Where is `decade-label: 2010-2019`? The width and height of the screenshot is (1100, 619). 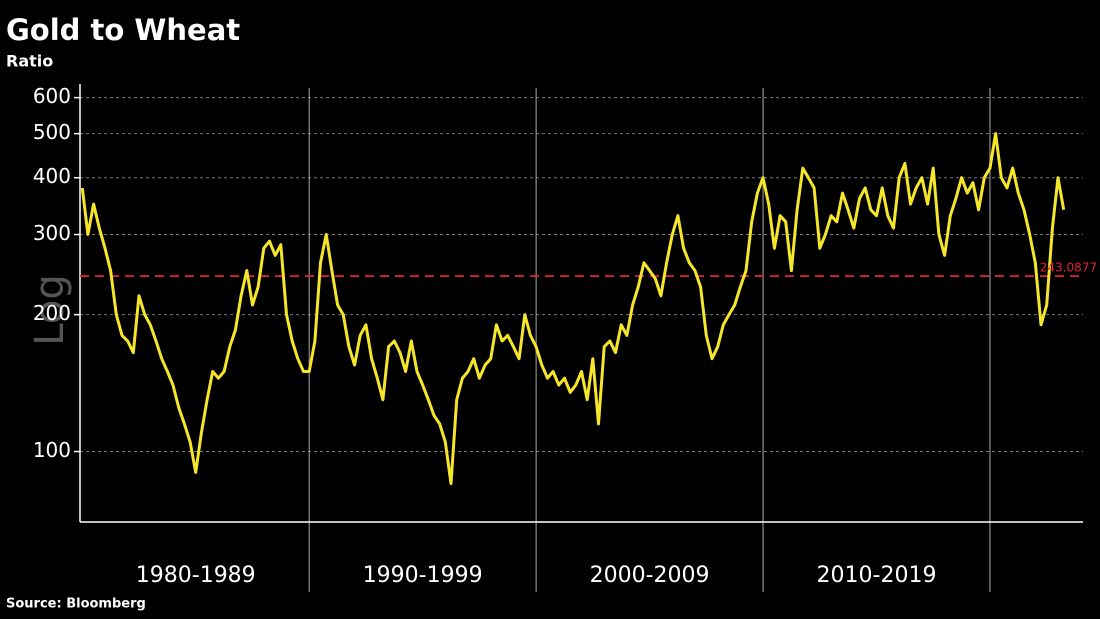 decade-label: 2010-2019 is located at coordinates (877, 575).